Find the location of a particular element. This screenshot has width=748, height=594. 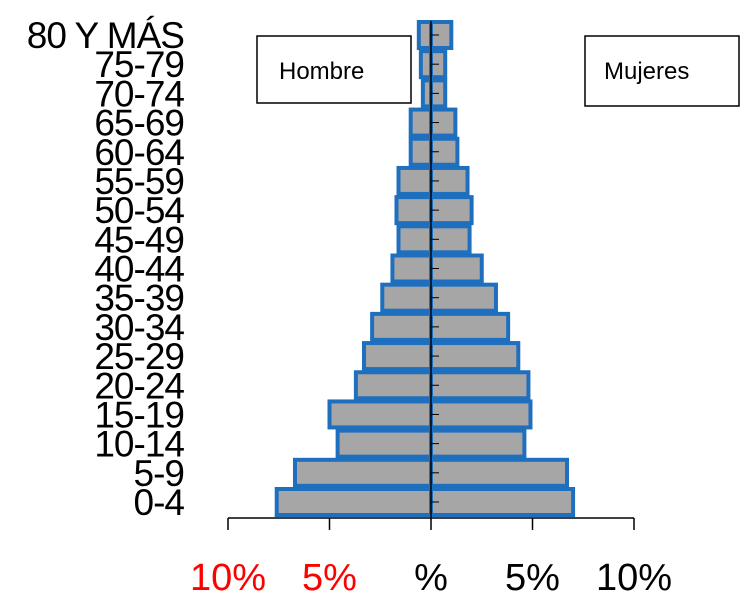

age-label-16: 80 Y MÁS is located at coordinates (105, 35).